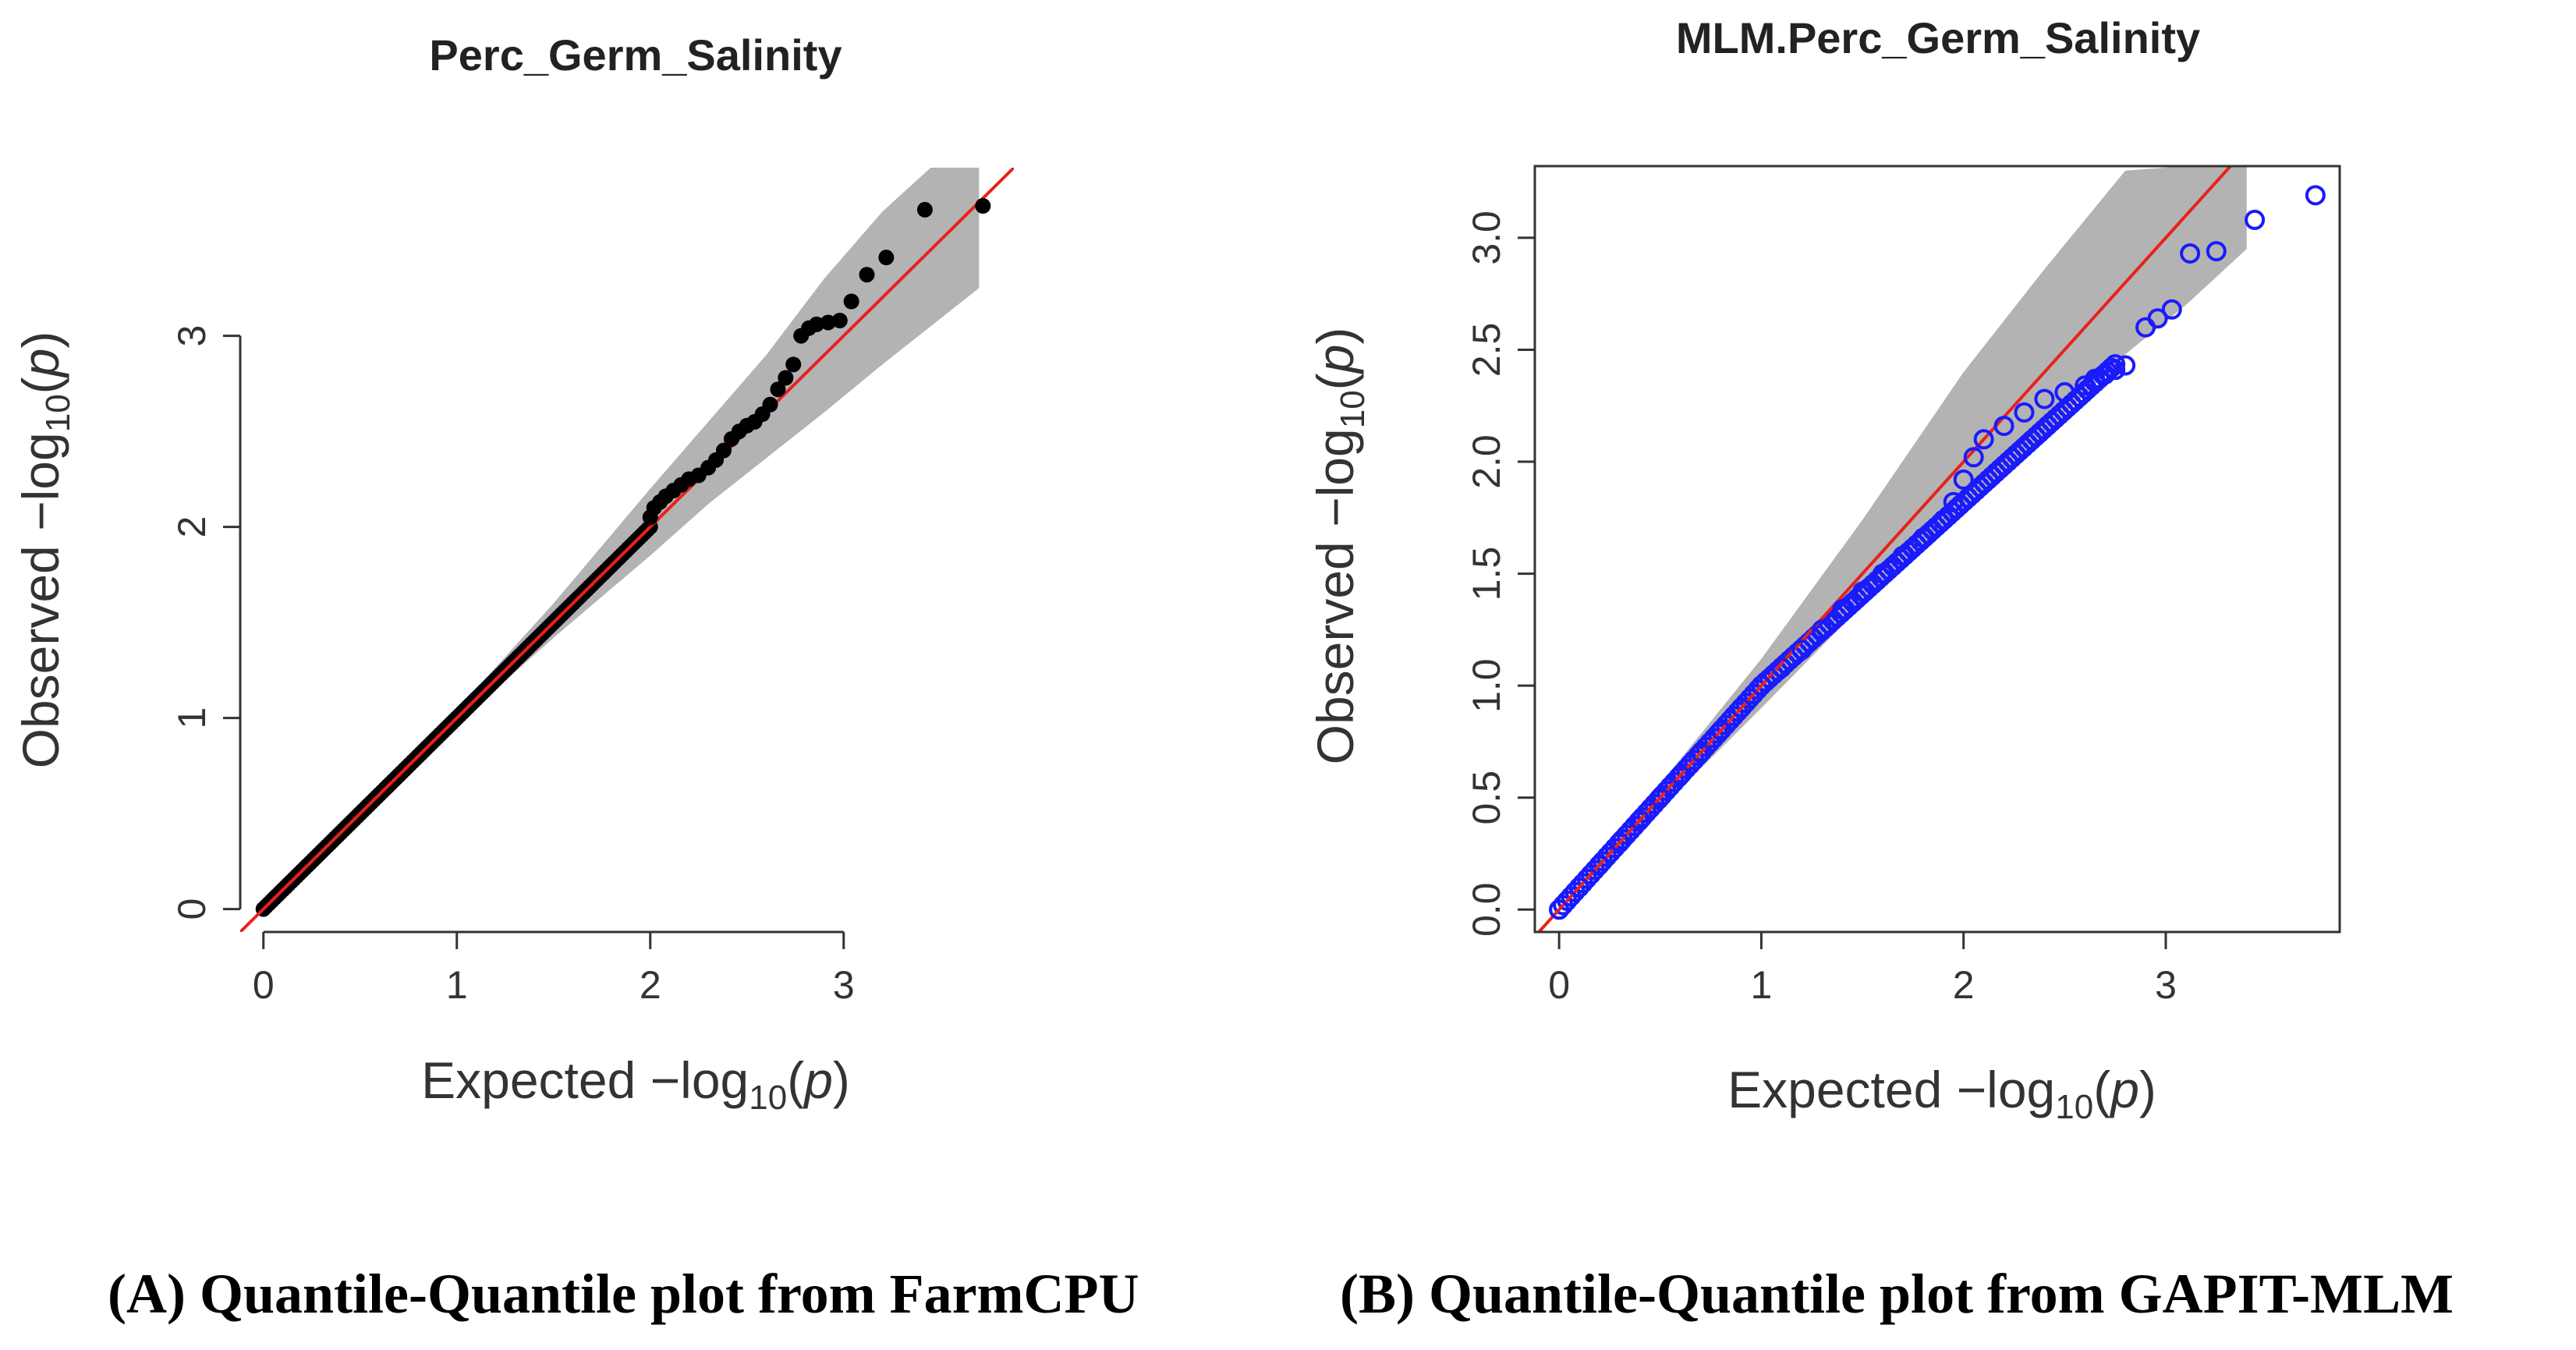  Describe the element at coordinates (817, 362) in the screenshot. I see `observed-points-layer` at that location.